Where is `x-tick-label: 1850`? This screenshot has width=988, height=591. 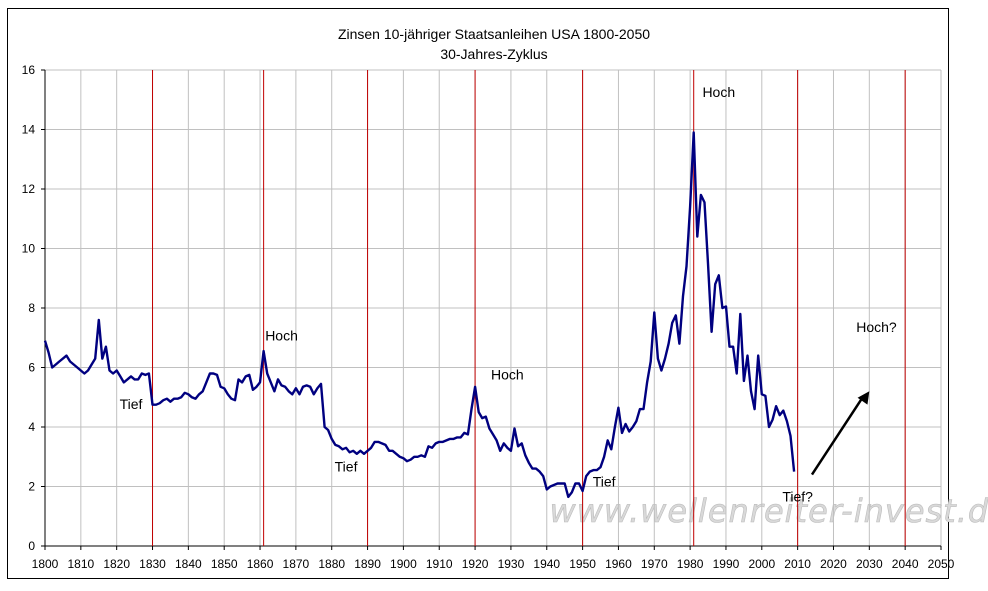
x-tick-label: 1850 is located at coordinates (224, 564).